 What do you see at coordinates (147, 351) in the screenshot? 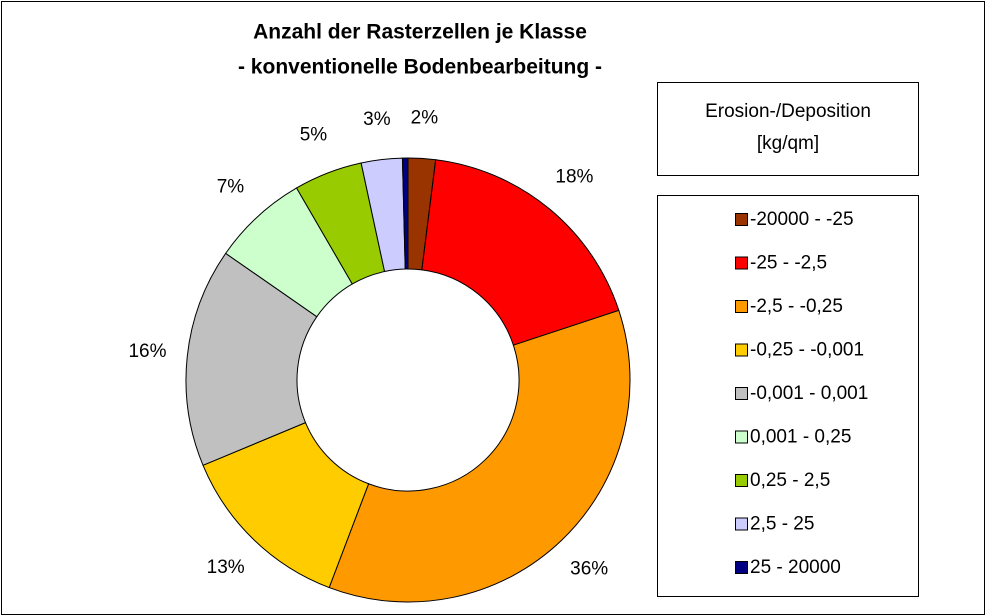
I see `data-label: 16%` at bounding box center [147, 351].